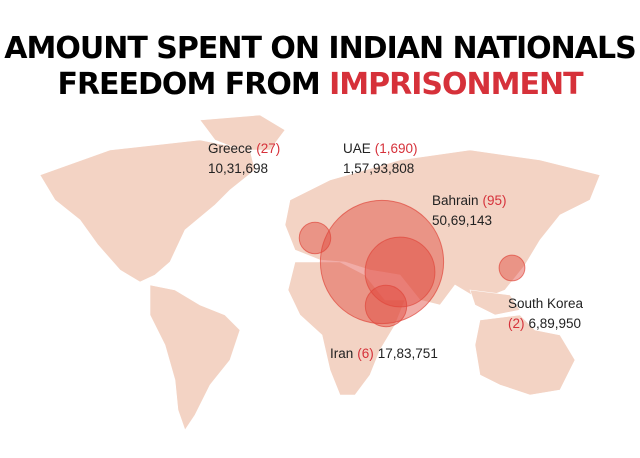 The image size is (640, 458). What do you see at coordinates (365, 353) in the screenshot?
I see `count-label: (6)` at bounding box center [365, 353].